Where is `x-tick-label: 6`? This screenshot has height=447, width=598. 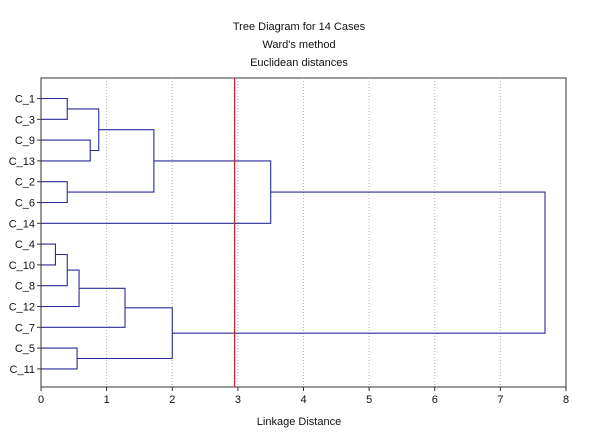
x-tick-label: 6 is located at coordinates (435, 400).